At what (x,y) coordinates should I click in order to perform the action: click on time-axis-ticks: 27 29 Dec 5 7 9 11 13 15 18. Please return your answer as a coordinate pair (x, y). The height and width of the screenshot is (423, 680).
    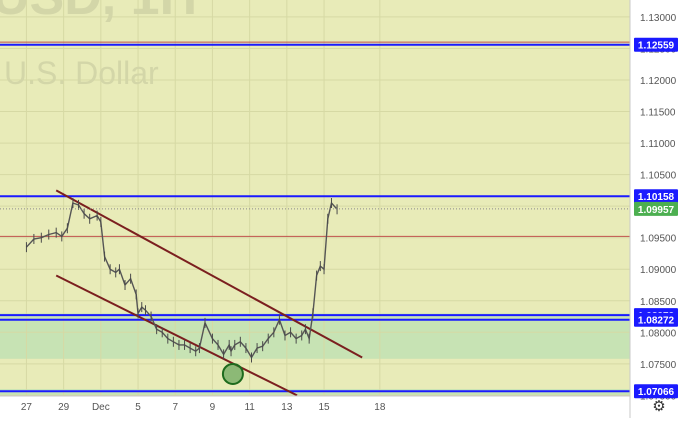
    Looking at the image, I should click on (315, 404).